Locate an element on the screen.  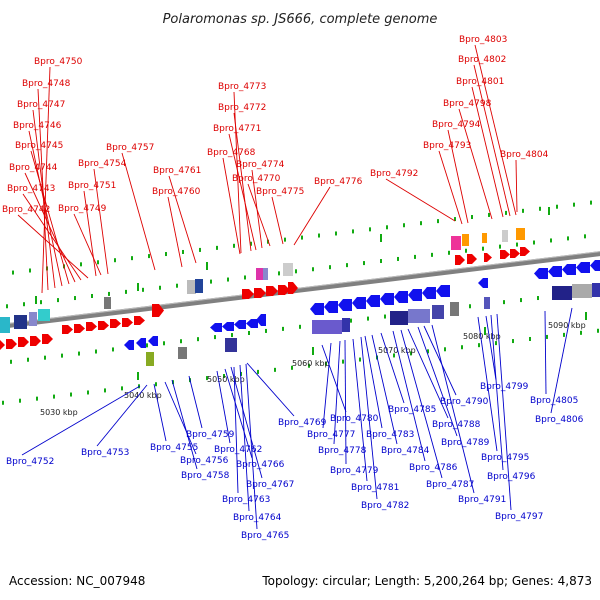
gene-label-forward: Bpro_4746 is located at coordinates (37, 126).